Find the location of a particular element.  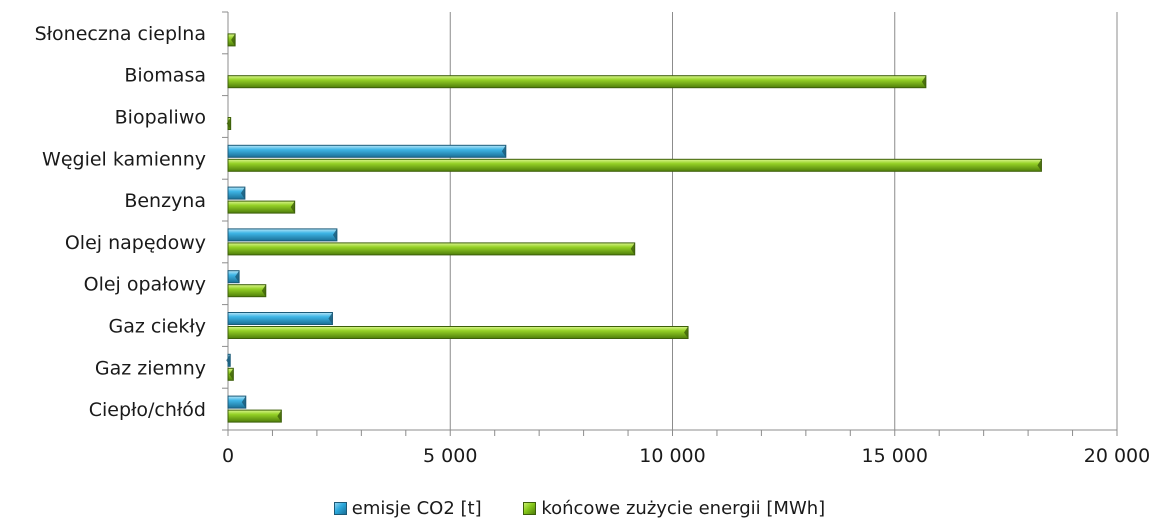

category-label-4: Benzyna is located at coordinates (165, 201).